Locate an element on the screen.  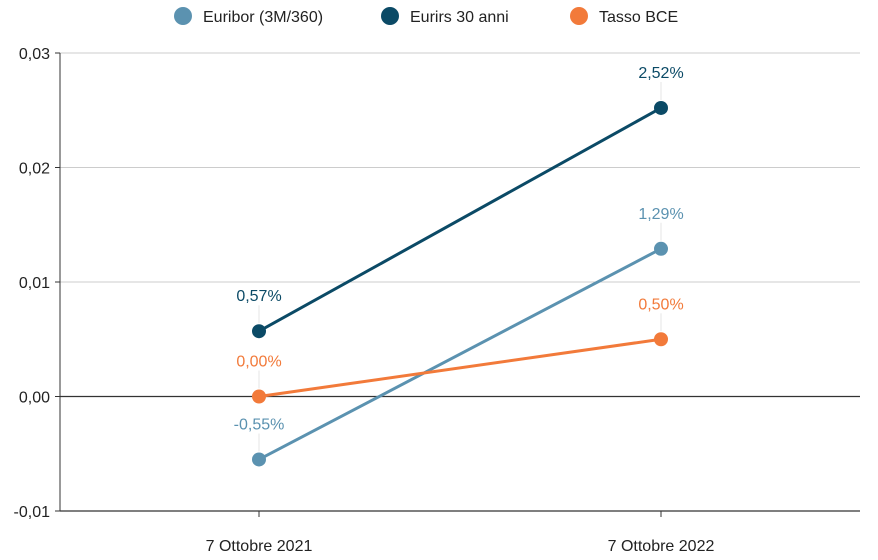
data-label: -0,55% is located at coordinates (259, 424).